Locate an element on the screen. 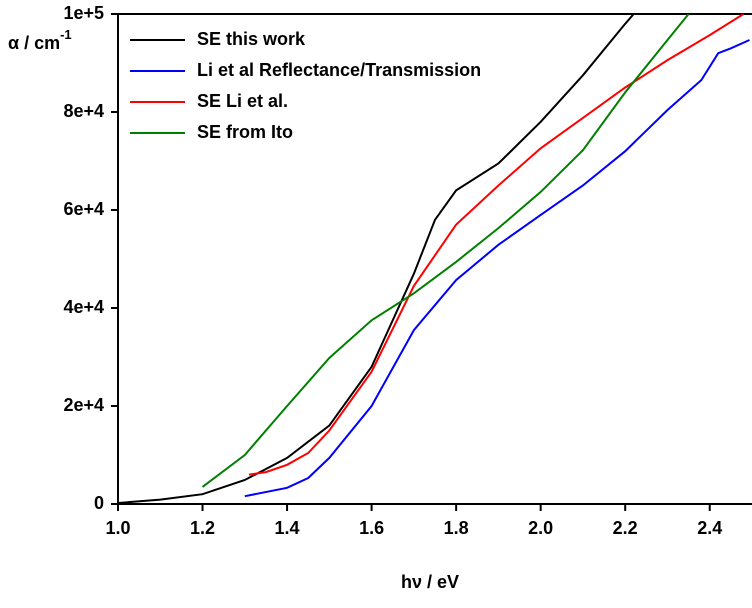 The width and height of the screenshot is (752, 608). legend-label: SE Li et al. is located at coordinates (242, 101).